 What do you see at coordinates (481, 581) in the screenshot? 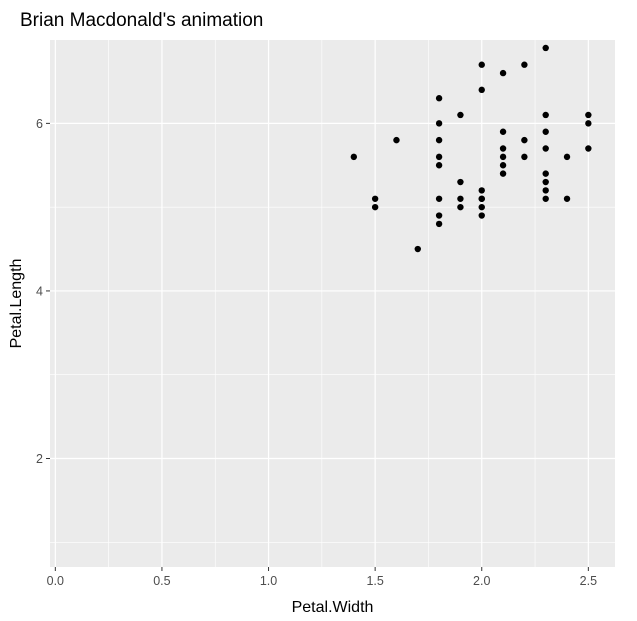
I see `x-tick-label: 2.0` at bounding box center [481, 581].